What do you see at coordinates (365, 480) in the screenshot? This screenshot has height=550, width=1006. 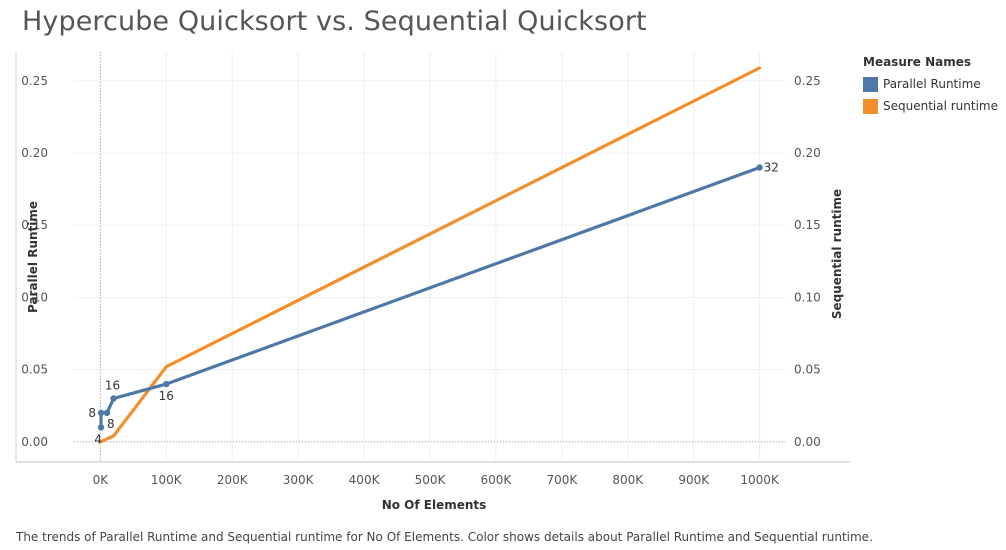 I see `x-tick-label: 400K` at bounding box center [365, 480].